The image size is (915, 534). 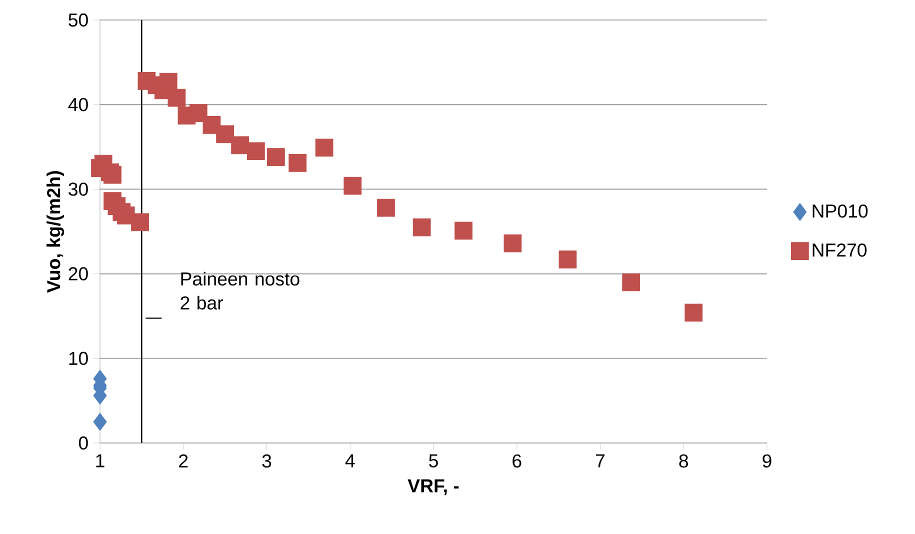 What do you see at coordinates (83, 443) in the screenshot?
I see `y-tick-label: 0` at bounding box center [83, 443].